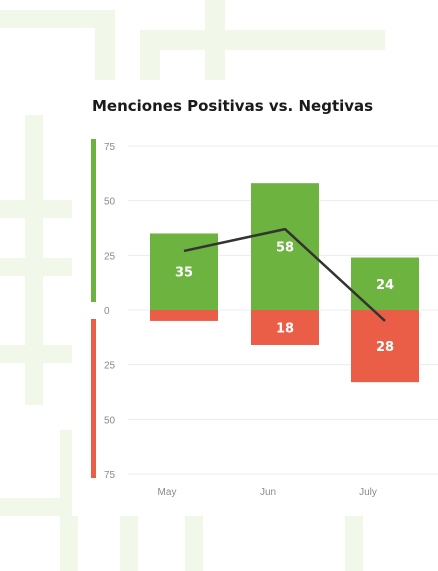 This screenshot has width=438, height=571. I want to click on x-tick-label: Jun, so click(268, 492).